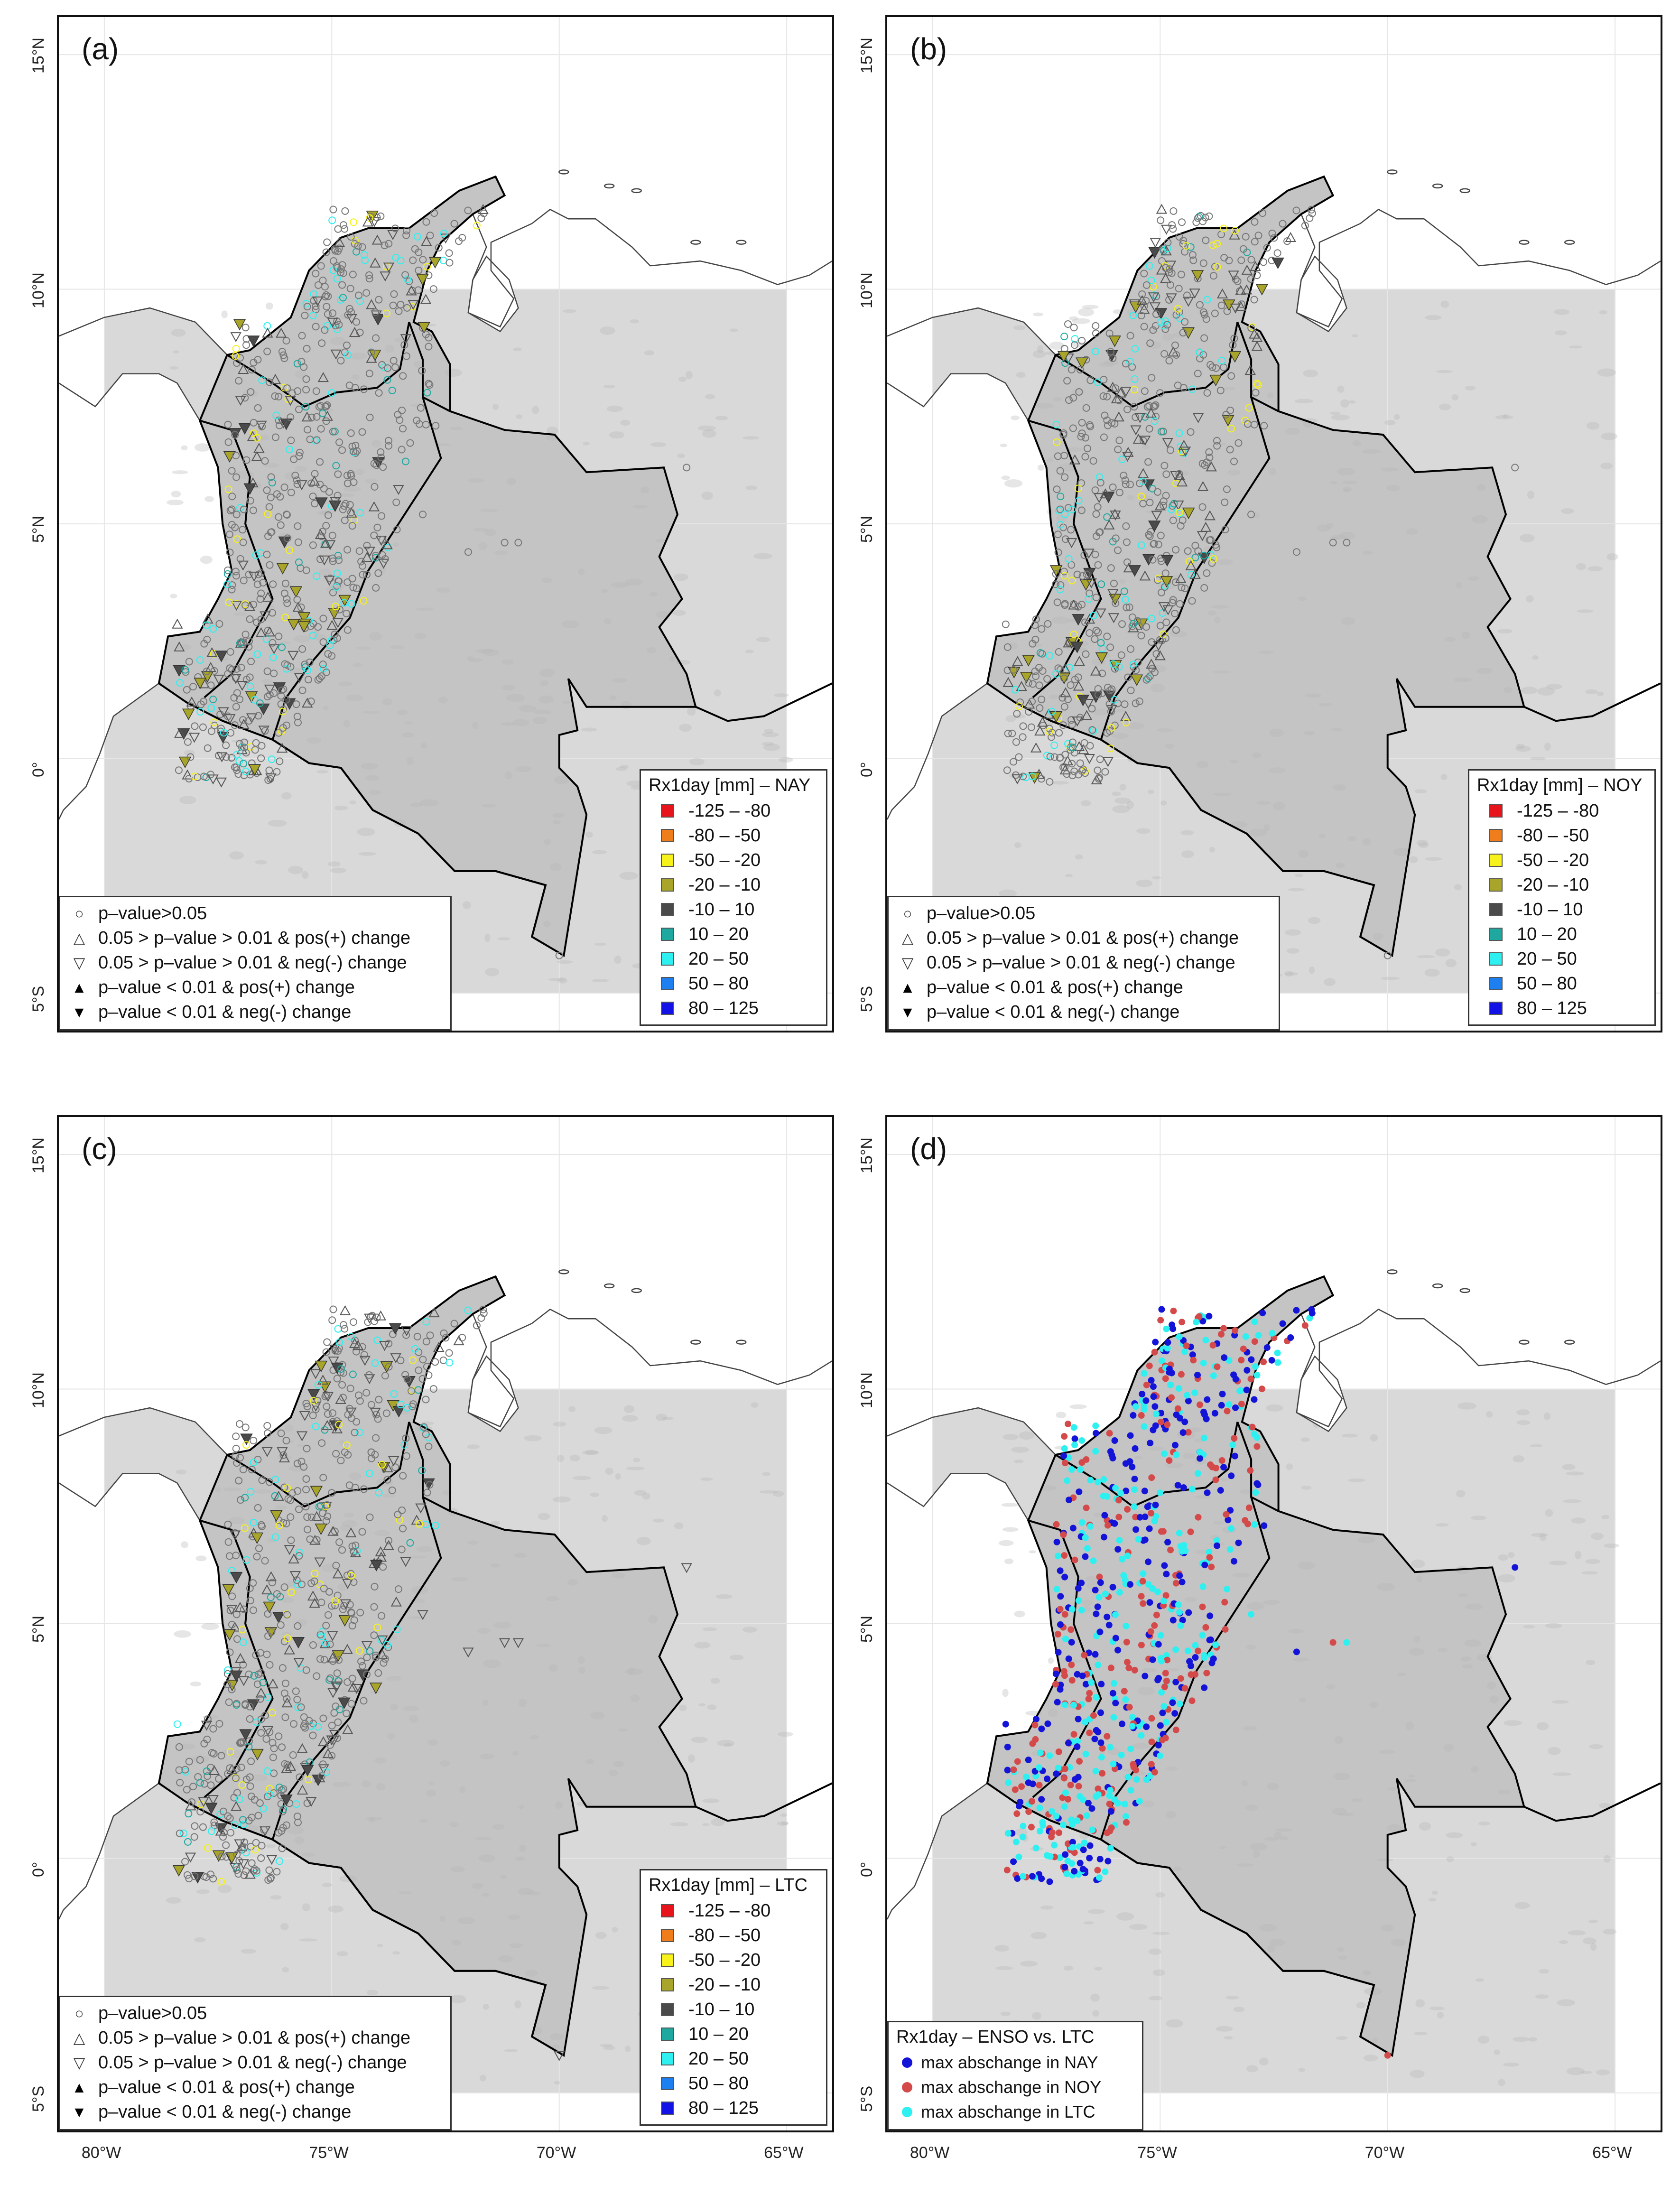 The width and height of the screenshot is (1680, 2195). I want to click on x-tick-label: 70°W, so click(1384, 2153).